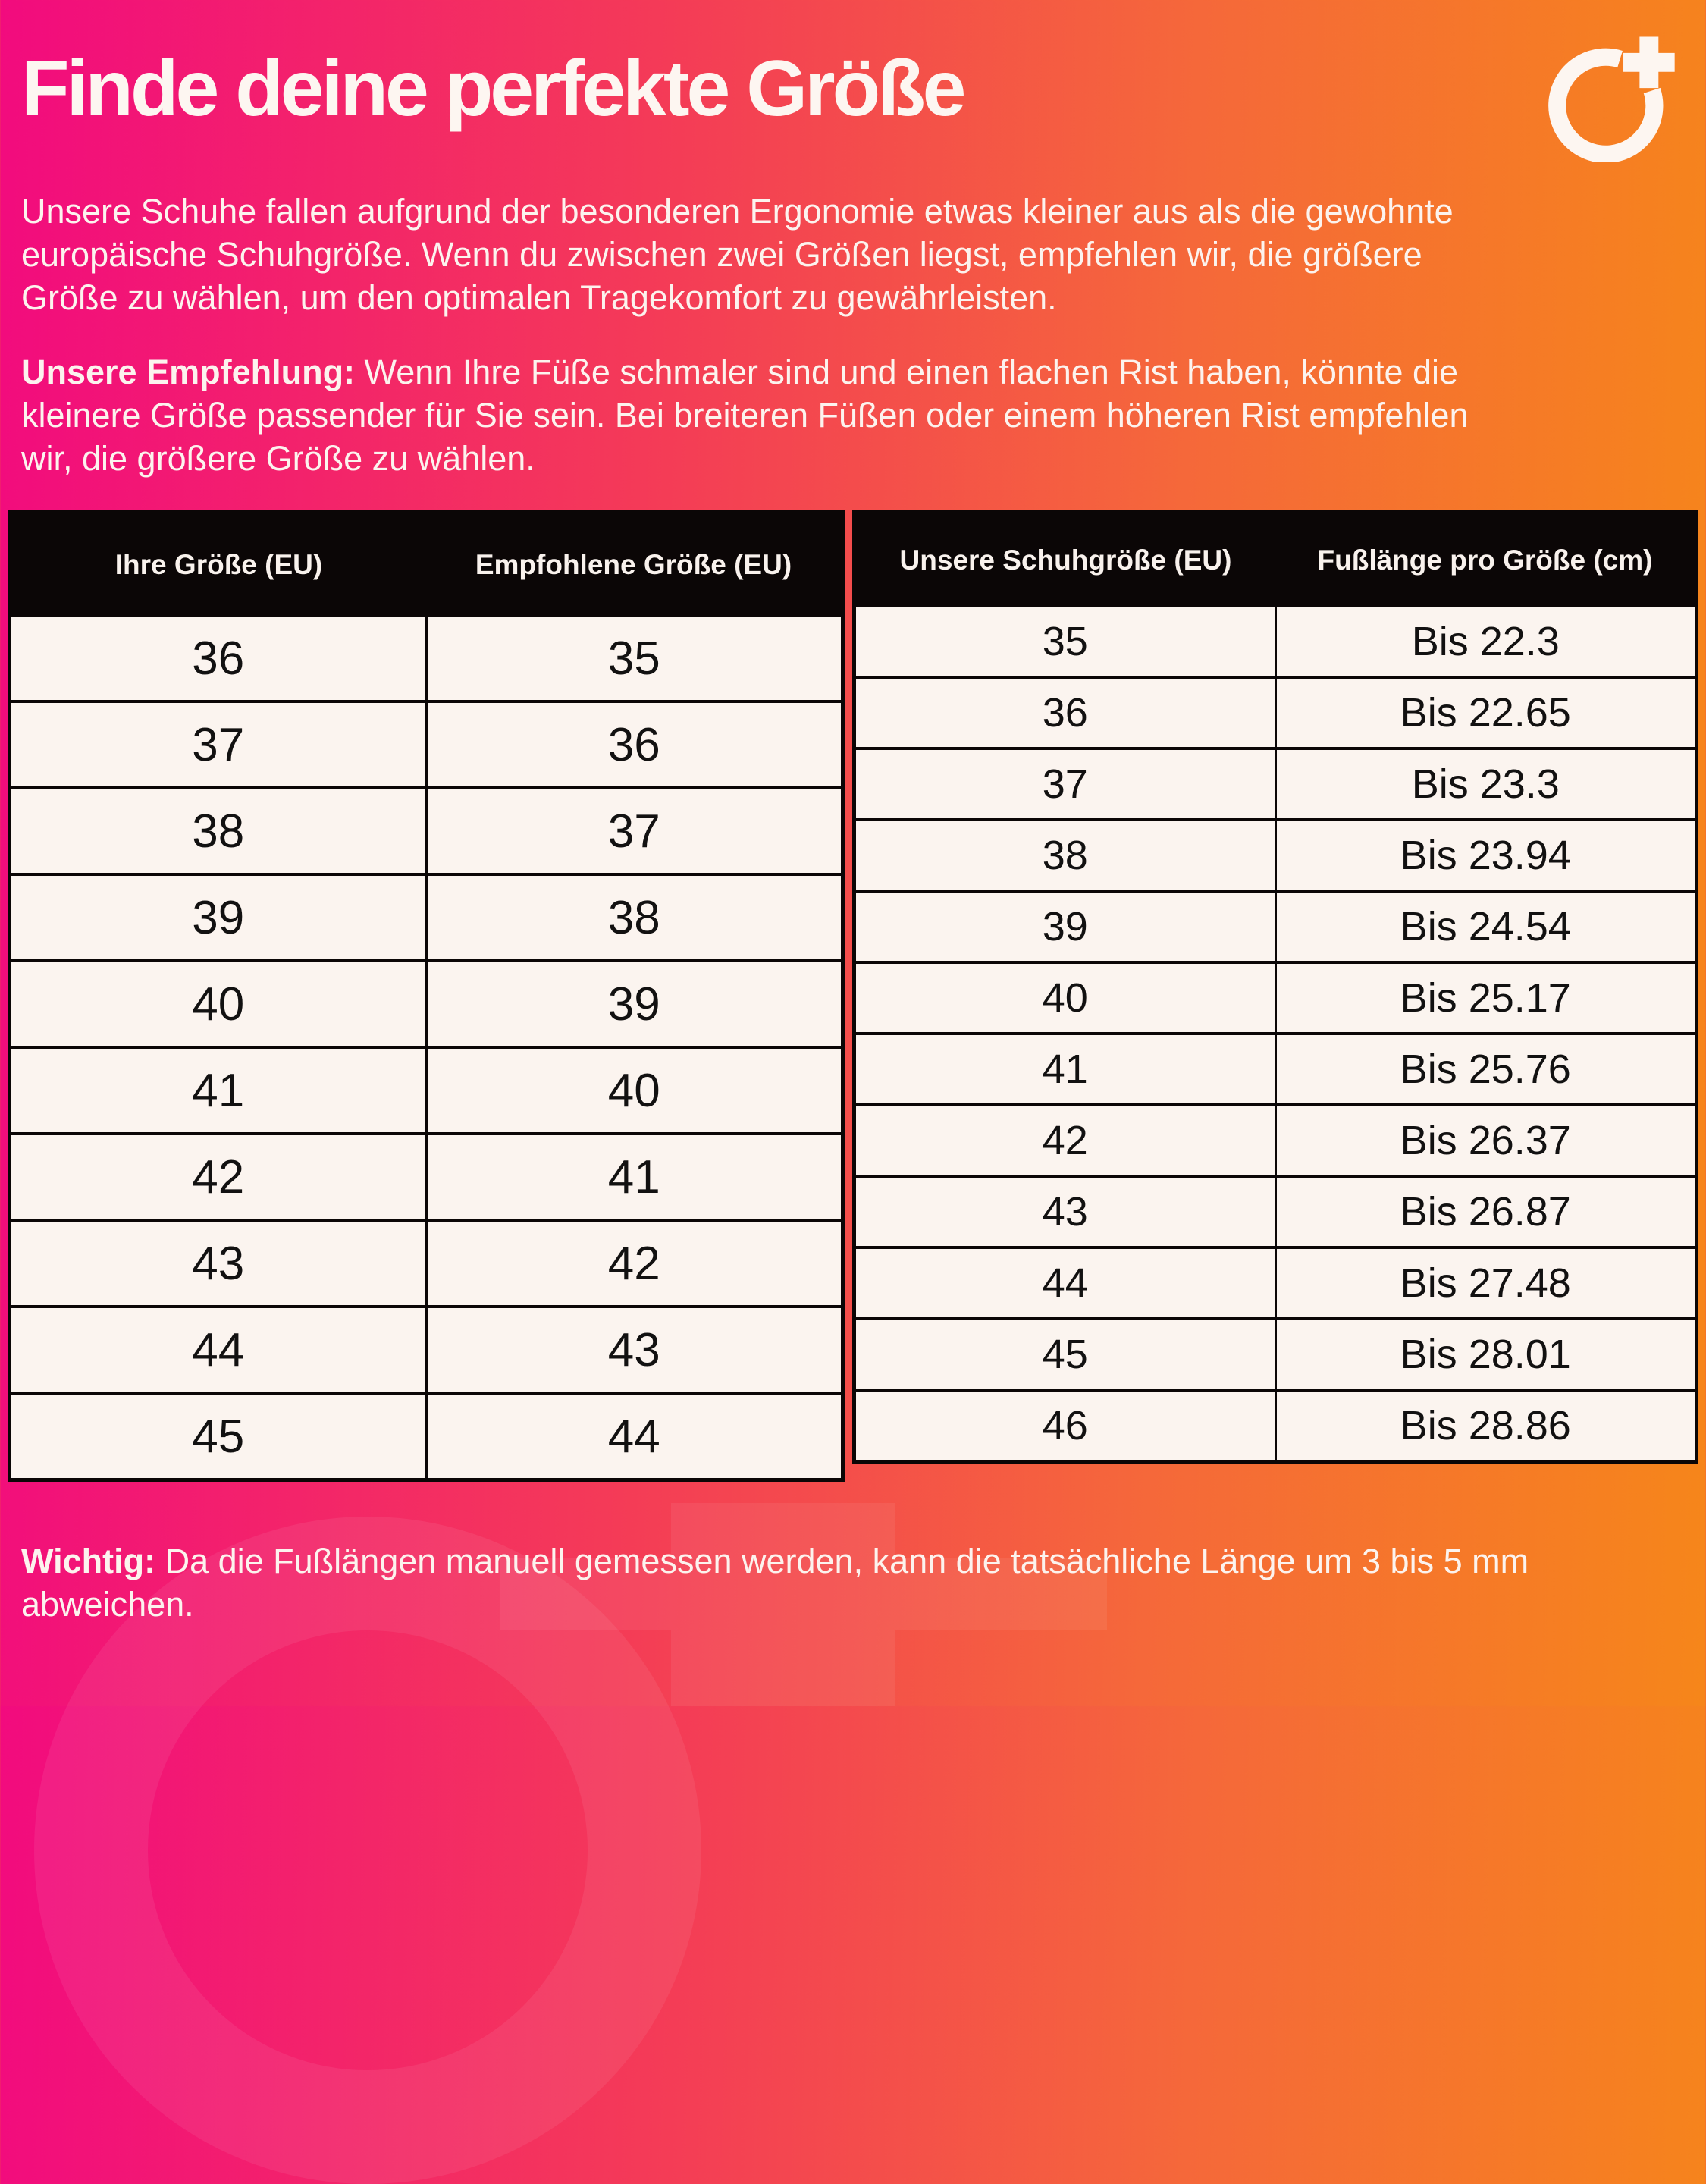 This screenshot has height=2184, width=1706. I want to click on your-size-cell: 37, so click(219, 744).